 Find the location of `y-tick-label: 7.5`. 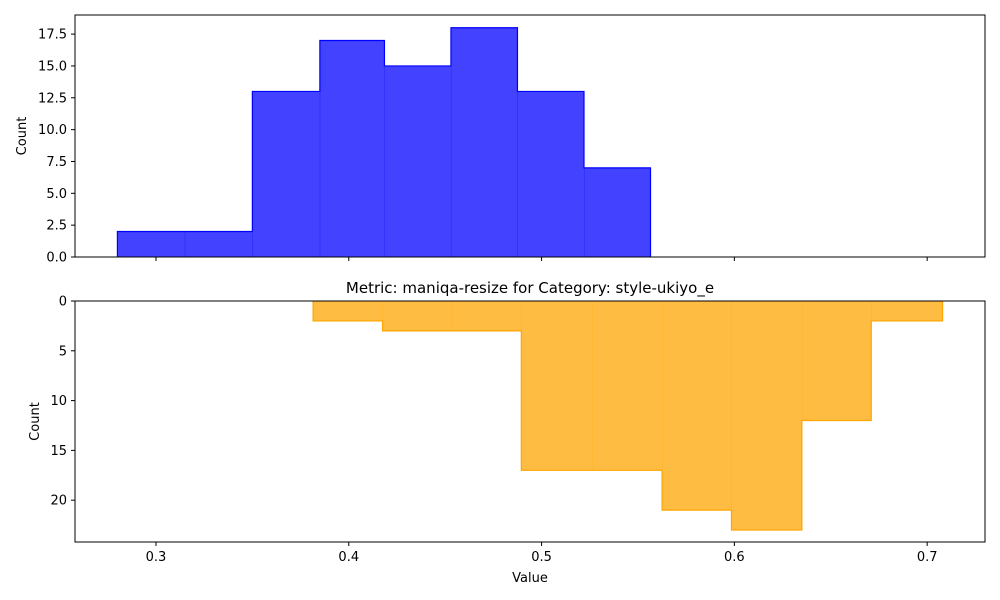

y-tick-label: 7.5 is located at coordinates (56, 162).